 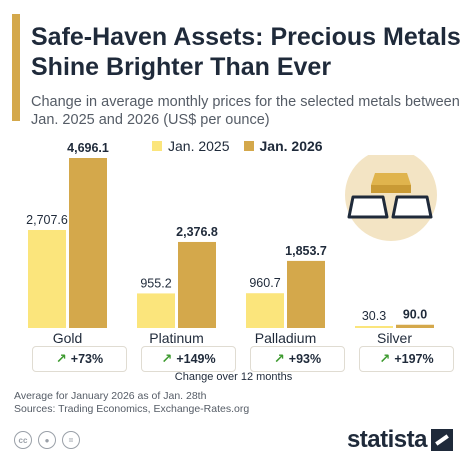 I want to click on bar-platinum-2026, so click(x=197, y=284).